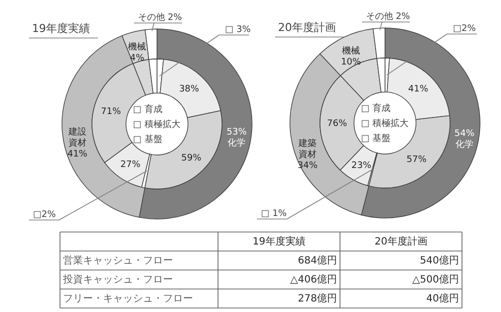  Describe the element at coordinates (317, 261) in the screenshot. I see `text: 684億円` at that location.